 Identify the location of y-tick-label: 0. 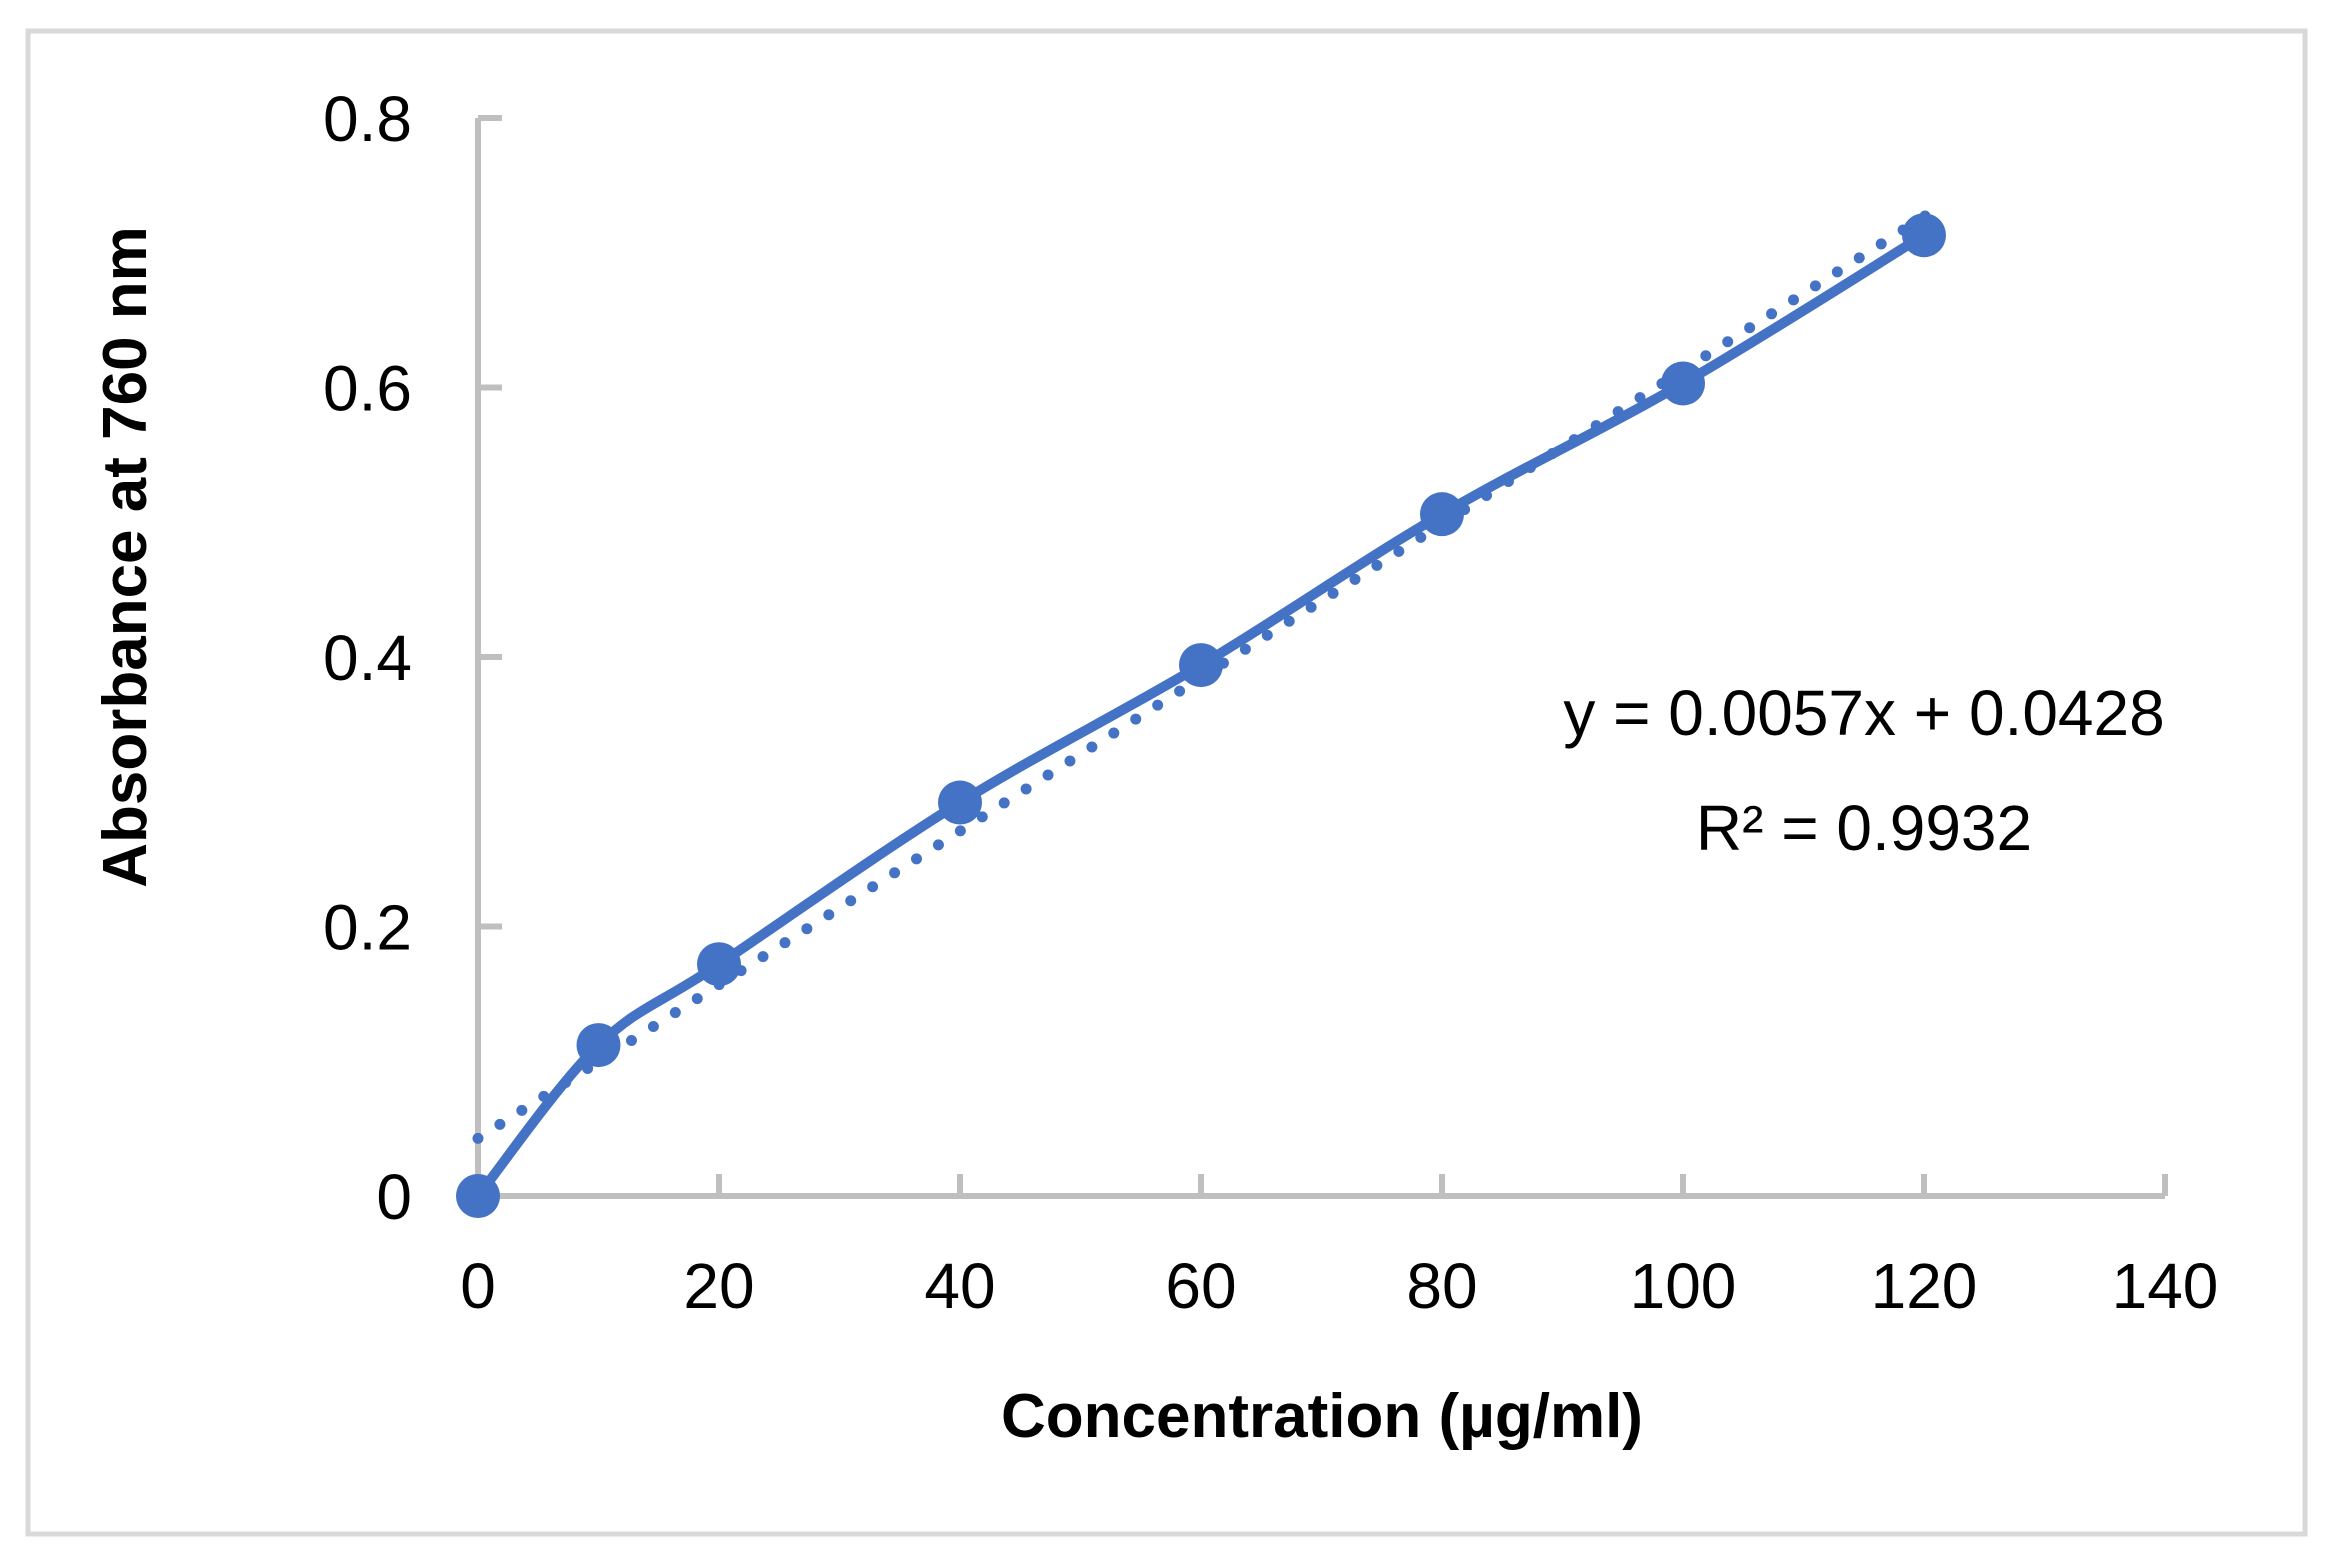
(394, 1197).